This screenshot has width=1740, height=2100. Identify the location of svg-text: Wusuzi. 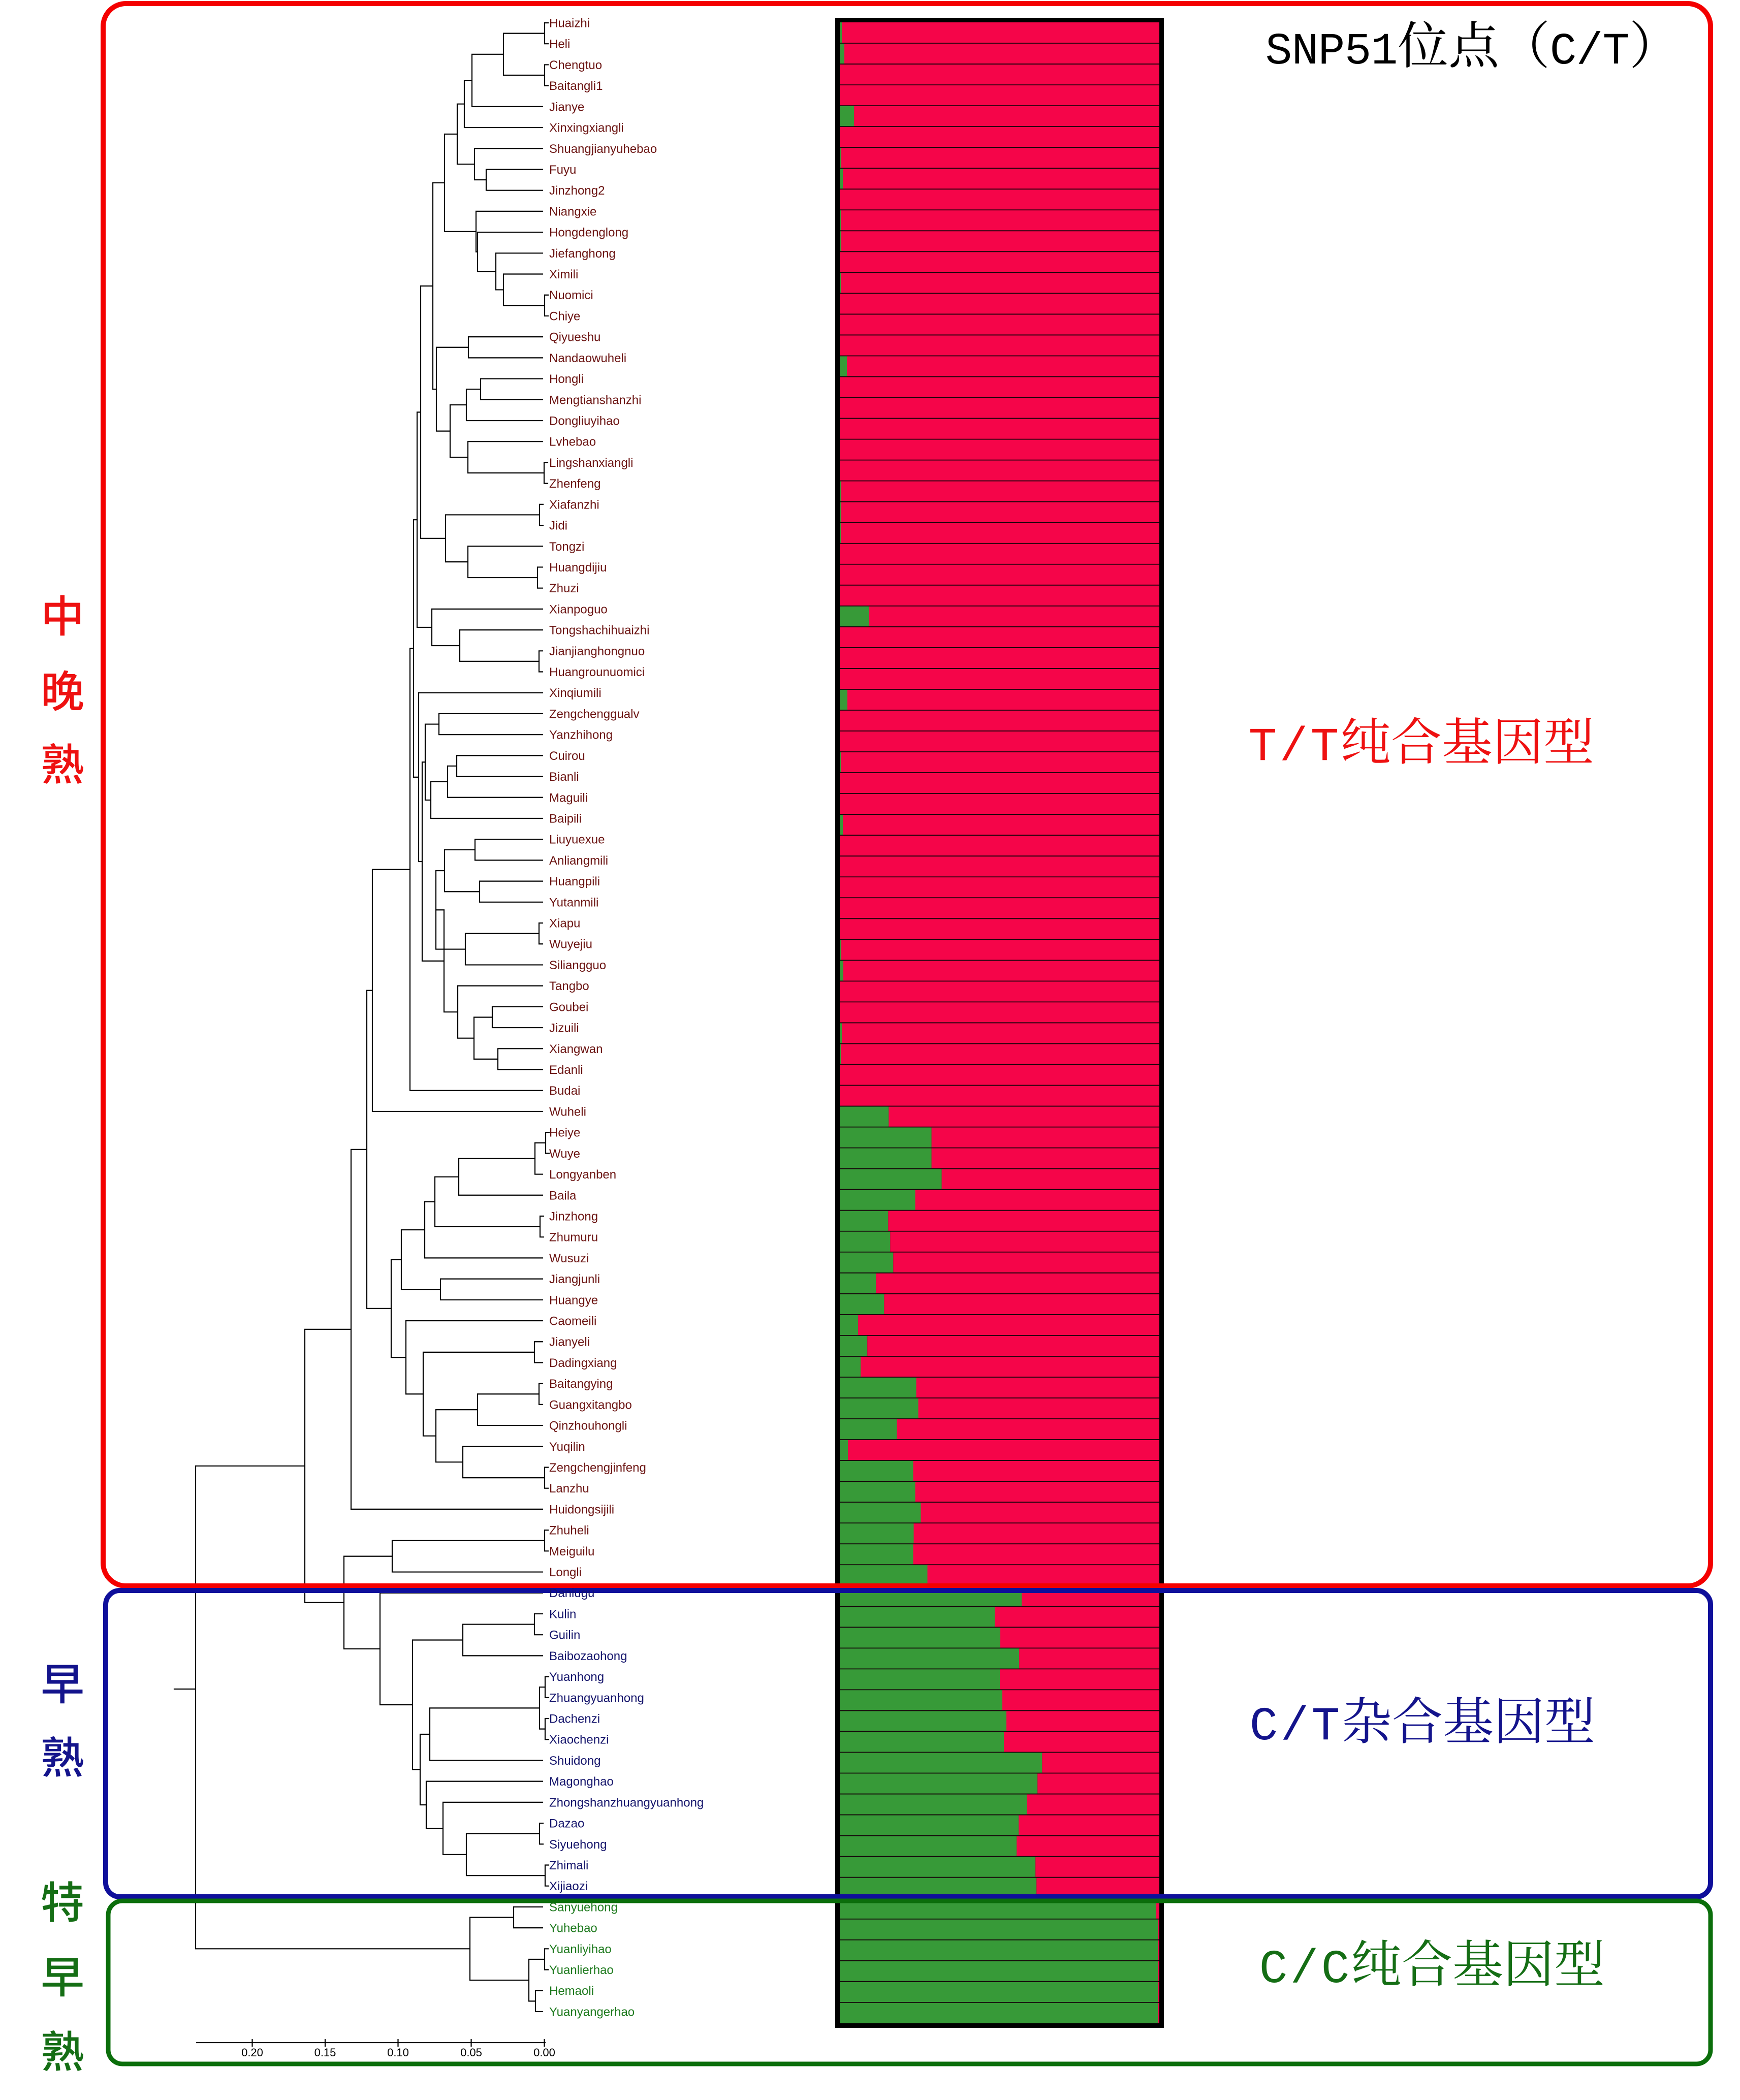
(569, 1258).